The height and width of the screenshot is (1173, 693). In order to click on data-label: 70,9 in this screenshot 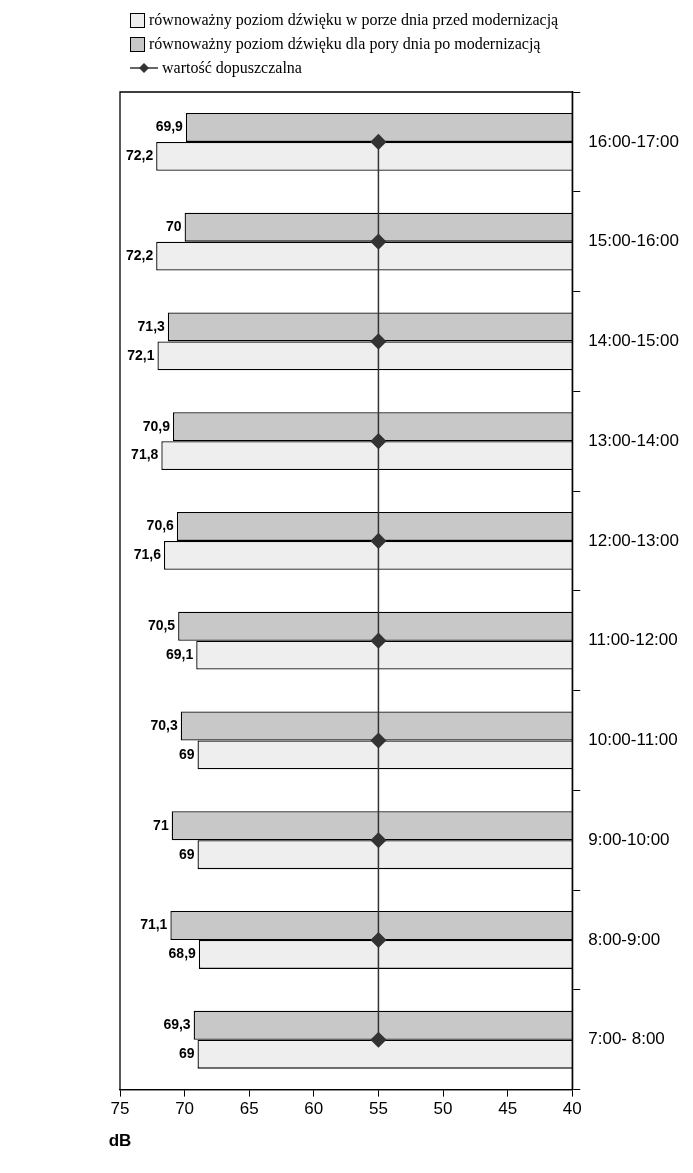, I will do `click(156, 425)`.